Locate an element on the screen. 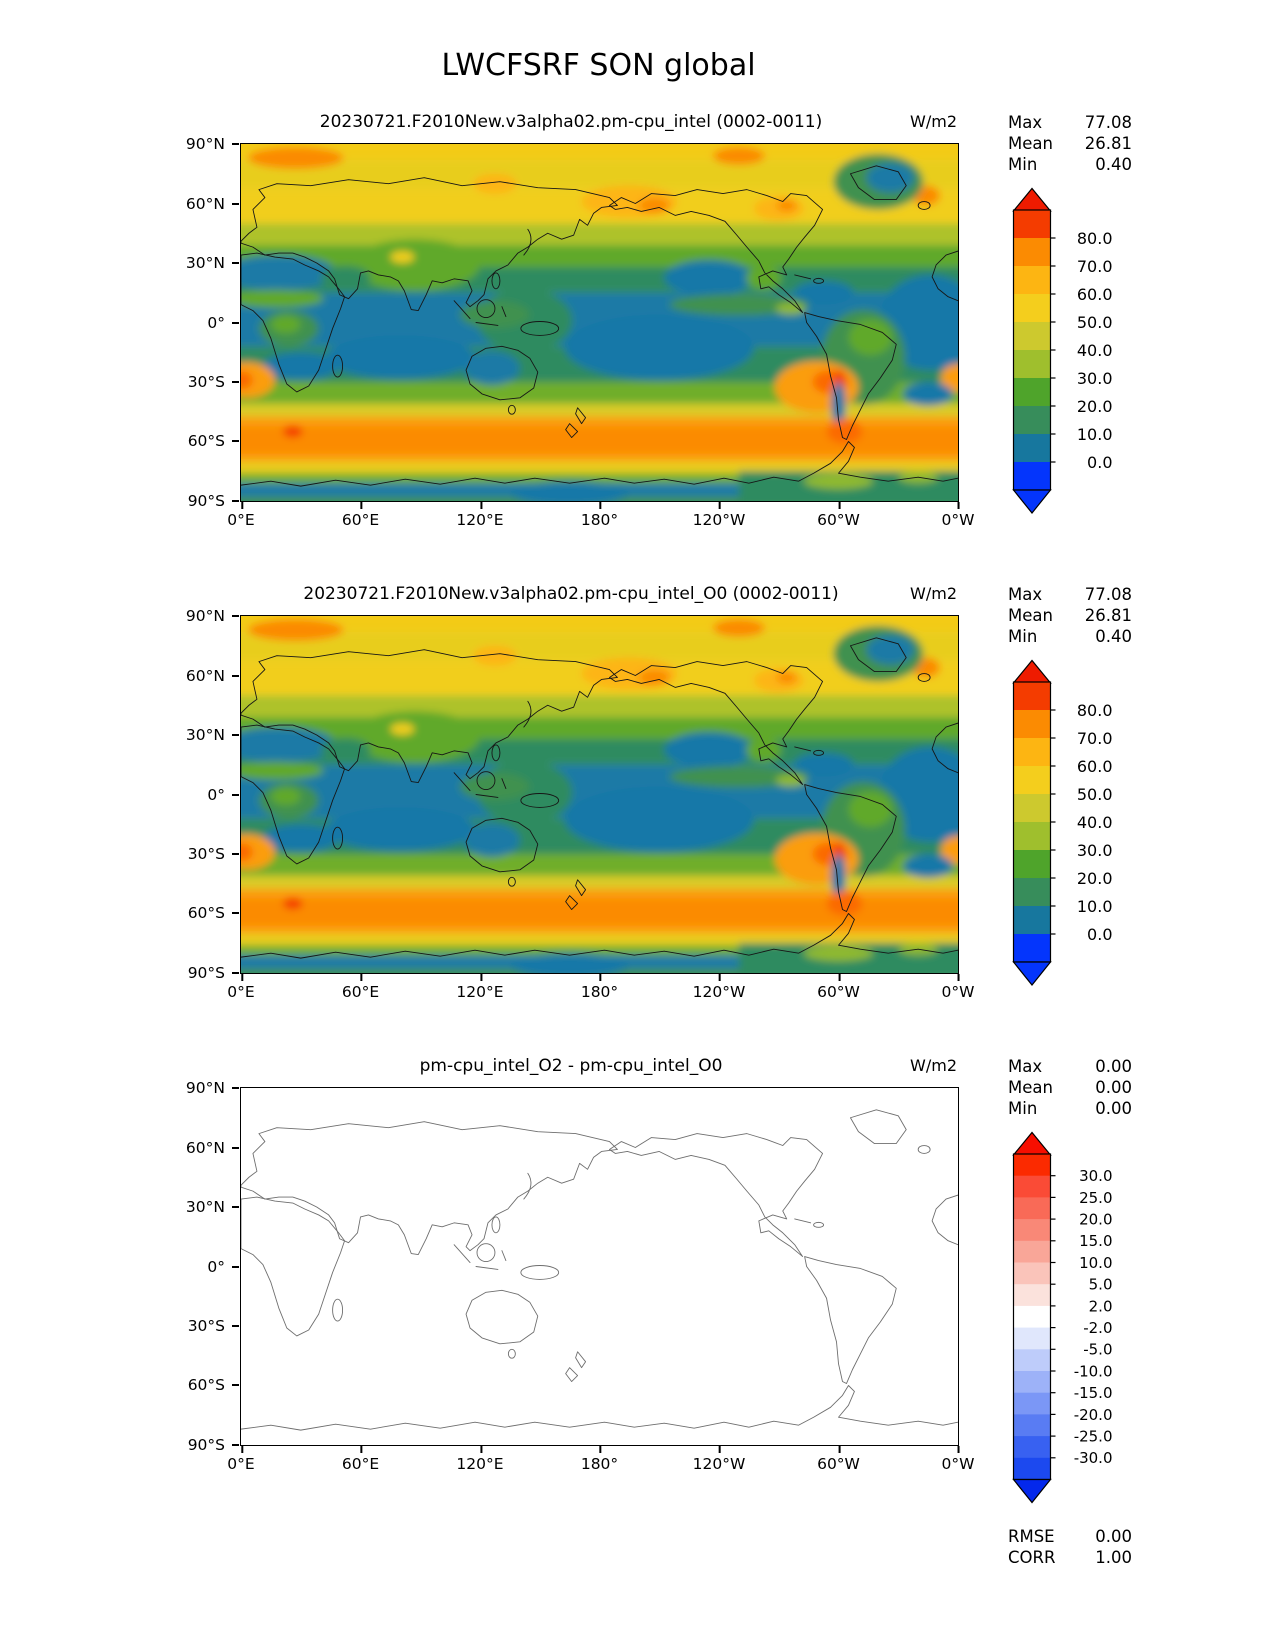 The height and width of the screenshot is (1650, 1275). contour-map is located at coordinates (599, 794).